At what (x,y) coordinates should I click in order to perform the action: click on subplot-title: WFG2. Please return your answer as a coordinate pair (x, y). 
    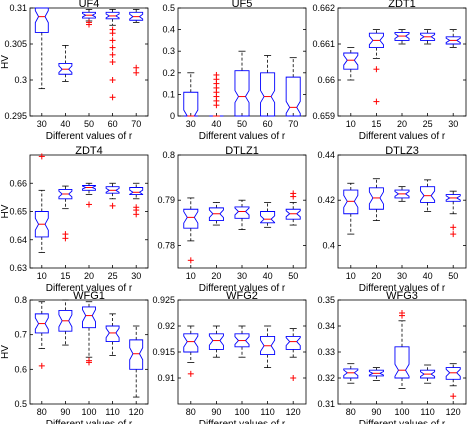
    Looking at the image, I should click on (242, 296).